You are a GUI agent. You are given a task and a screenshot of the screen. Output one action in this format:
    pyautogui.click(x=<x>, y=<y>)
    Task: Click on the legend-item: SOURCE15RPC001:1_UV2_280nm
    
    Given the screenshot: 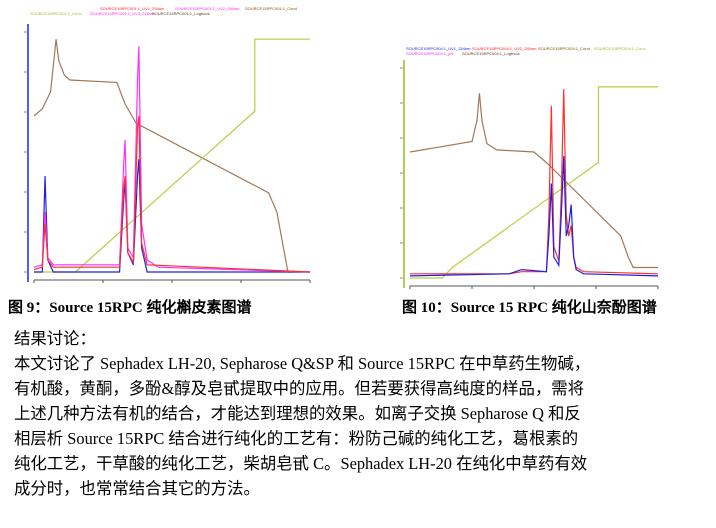 What is the action you would take?
    pyautogui.click(x=207, y=8)
    